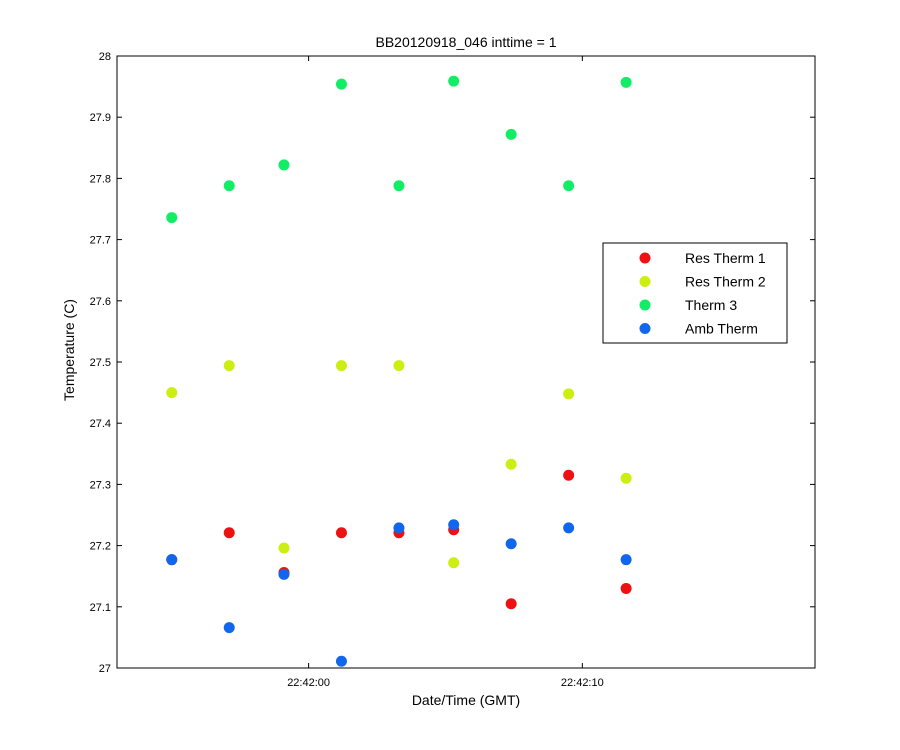  I want to click on y-tick-label: 27.1, so click(100, 608).